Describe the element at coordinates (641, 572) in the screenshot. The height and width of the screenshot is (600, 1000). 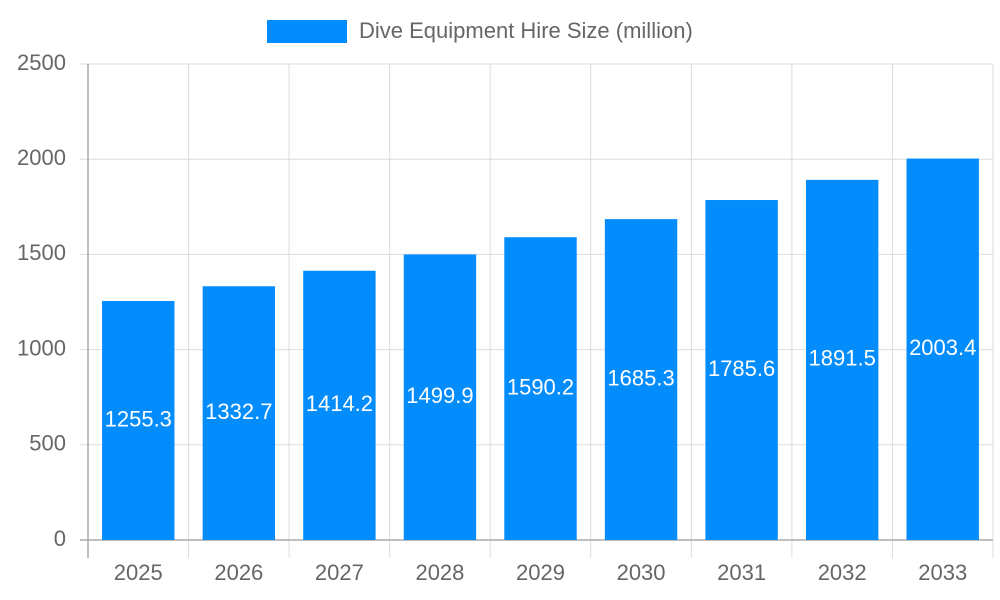
I see `x-tick-label: 2030` at that location.